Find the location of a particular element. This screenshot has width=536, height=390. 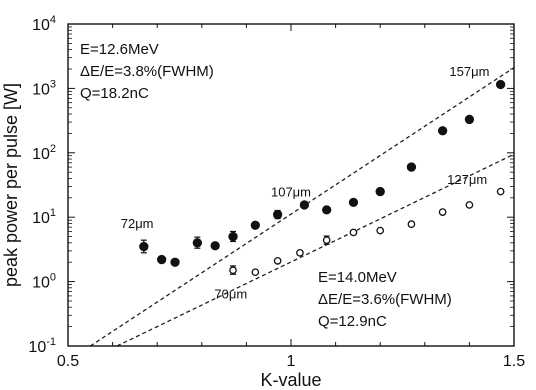

parameter-text-top-left: Q=18.2nC is located at coordinates (114, 93).